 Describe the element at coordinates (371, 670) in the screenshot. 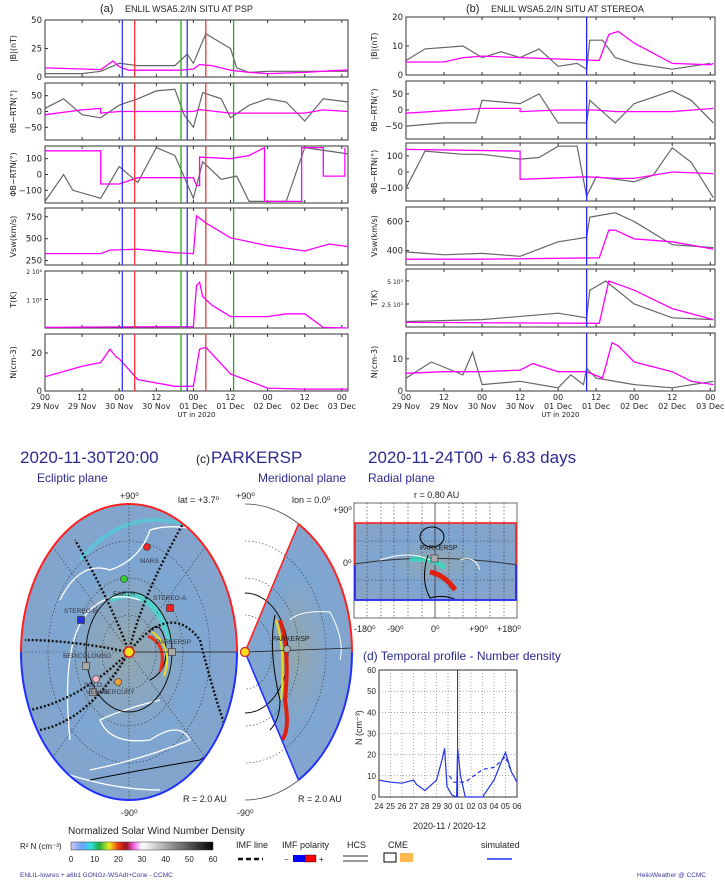

I see `profile-y-tick: 60` at that location.